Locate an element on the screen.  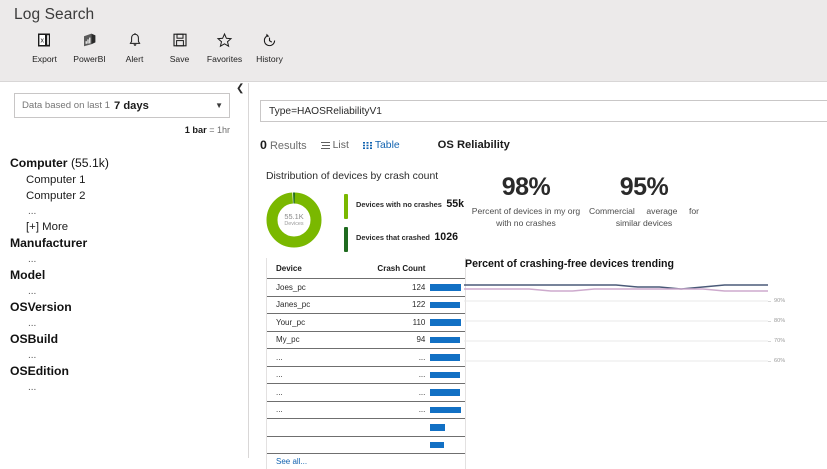
table-row: Joes_pc 124 is located at coordinates (366, 287).